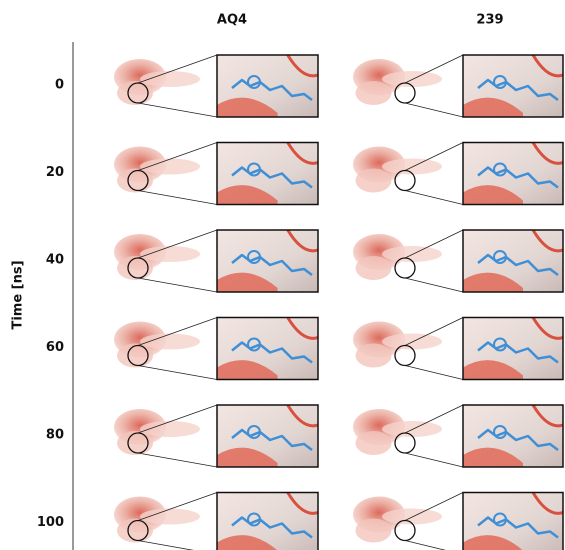  What do you see at coordinates (55, 435) in the screenshot?
I see `row-label: 80` at bounding box center [55, 435].